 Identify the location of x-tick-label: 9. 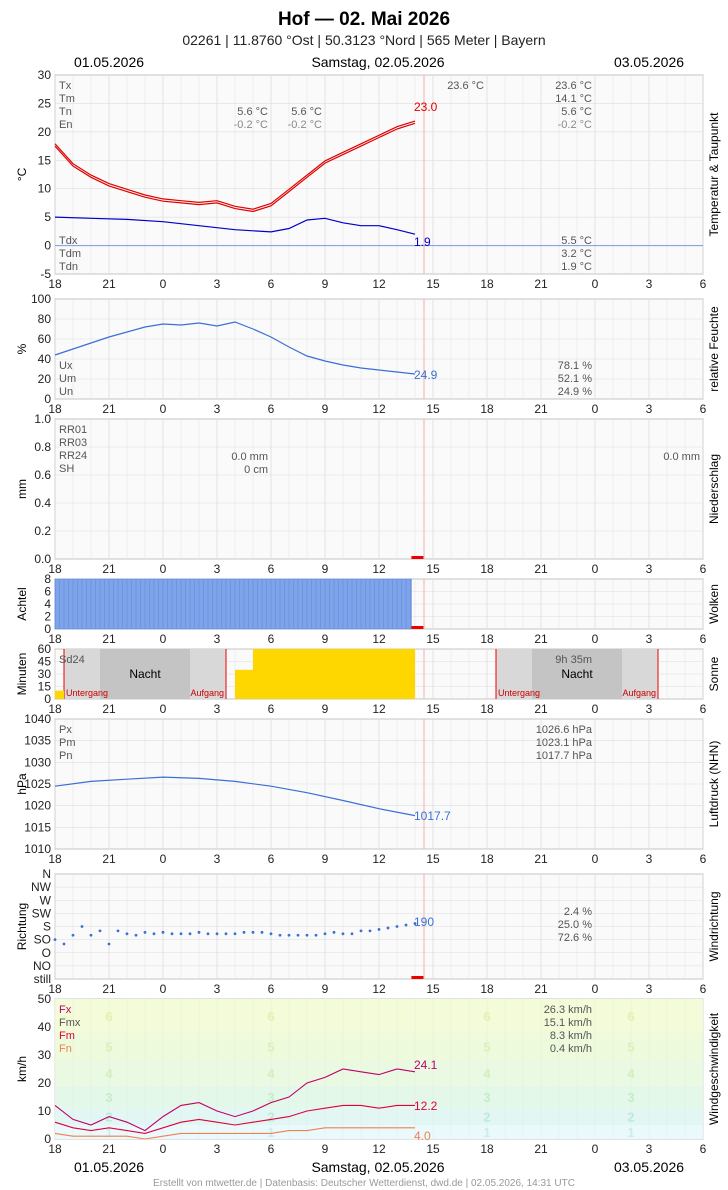
(325, 409).